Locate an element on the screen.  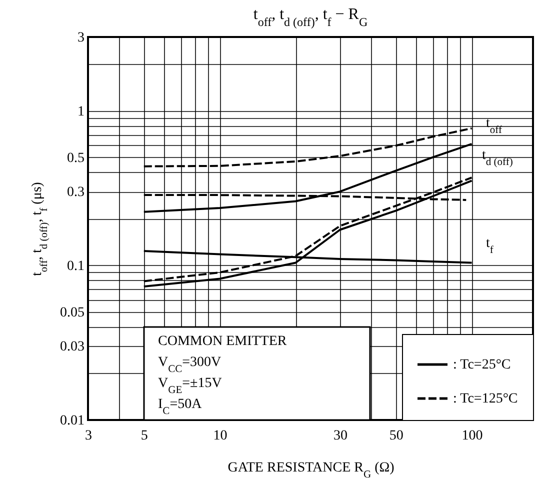
x-axis-title: GATE RESISTANCE R$_{G}$ (Ω) is located at coordinates (311, 470).